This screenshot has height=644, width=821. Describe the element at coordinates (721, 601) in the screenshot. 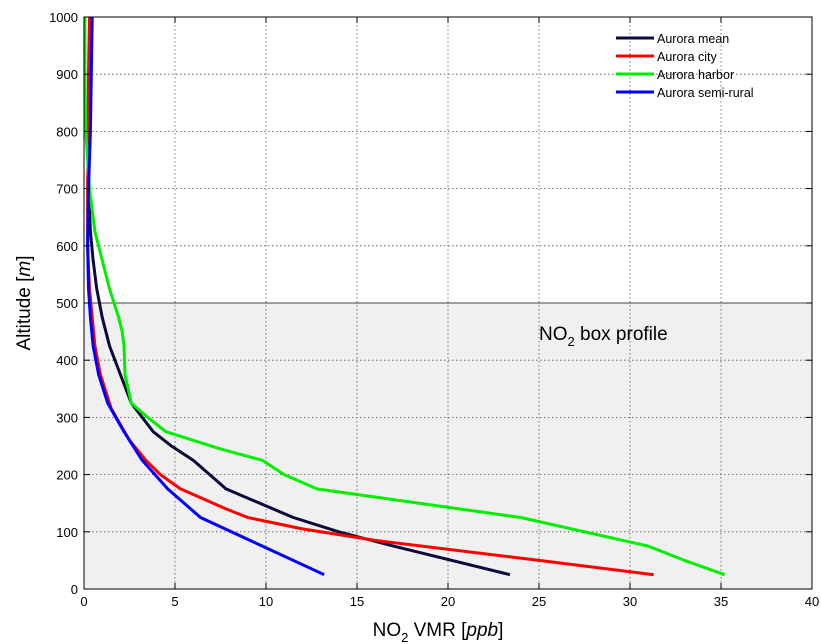

I see `x-tick-label: 35` at that location.